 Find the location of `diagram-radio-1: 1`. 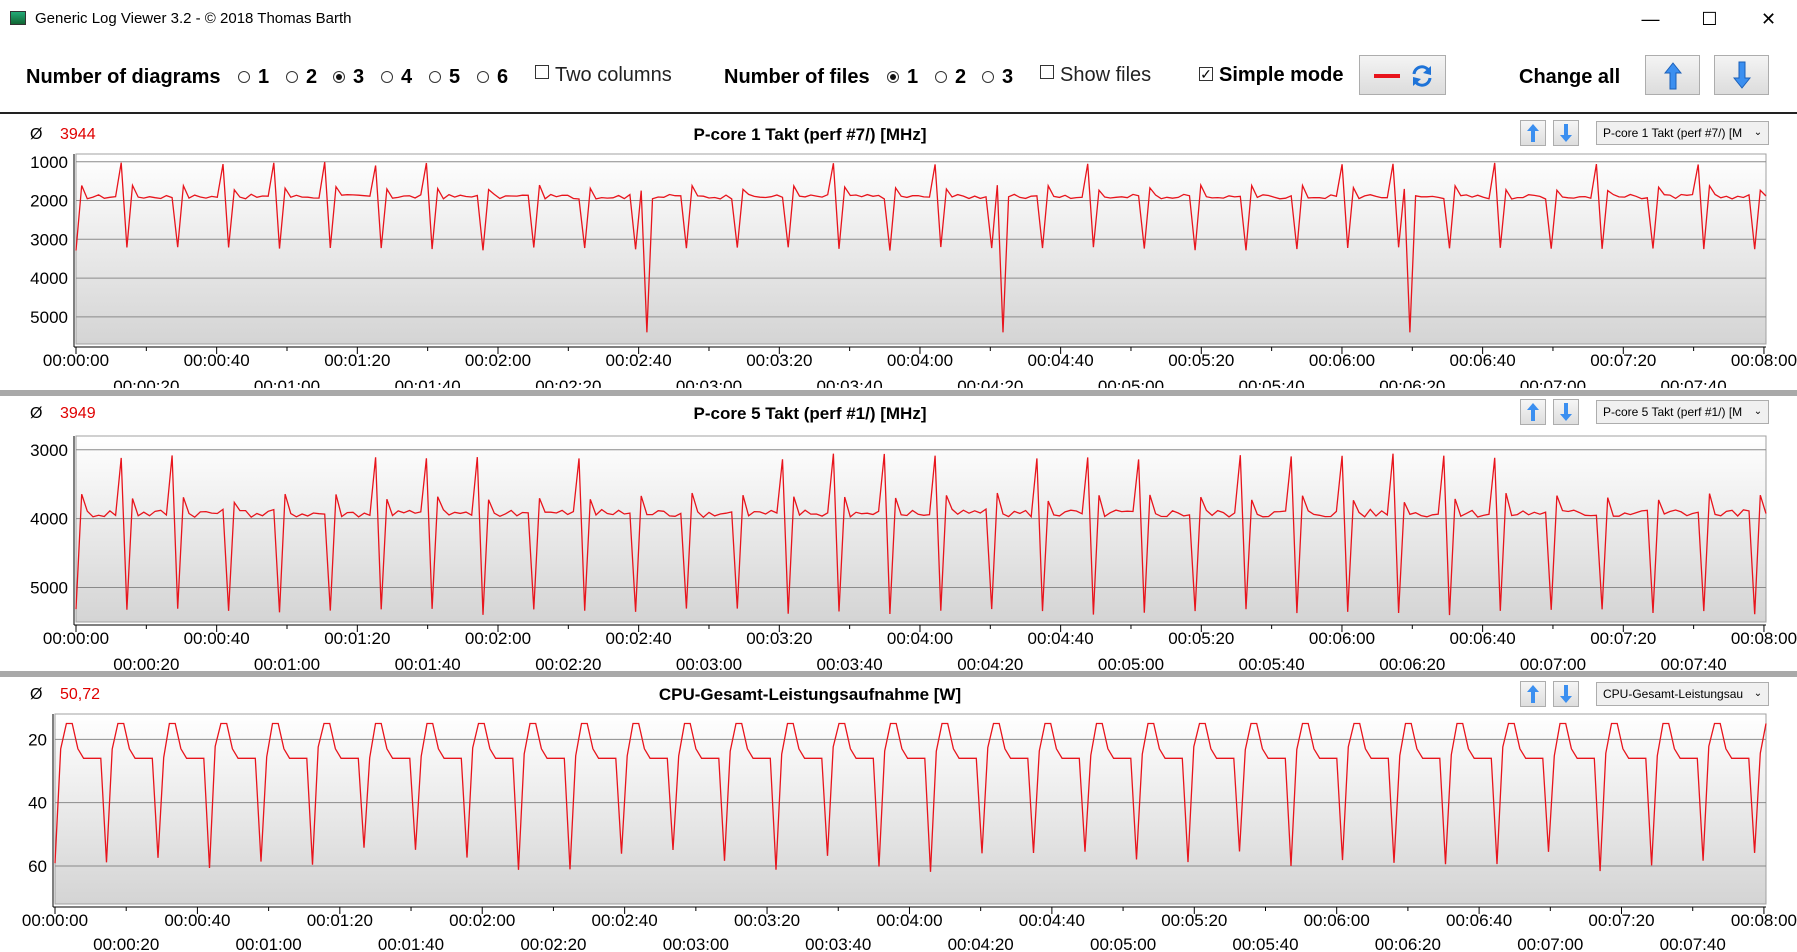

diagram-radio-1: 1 is located at coordinates (253, 77).